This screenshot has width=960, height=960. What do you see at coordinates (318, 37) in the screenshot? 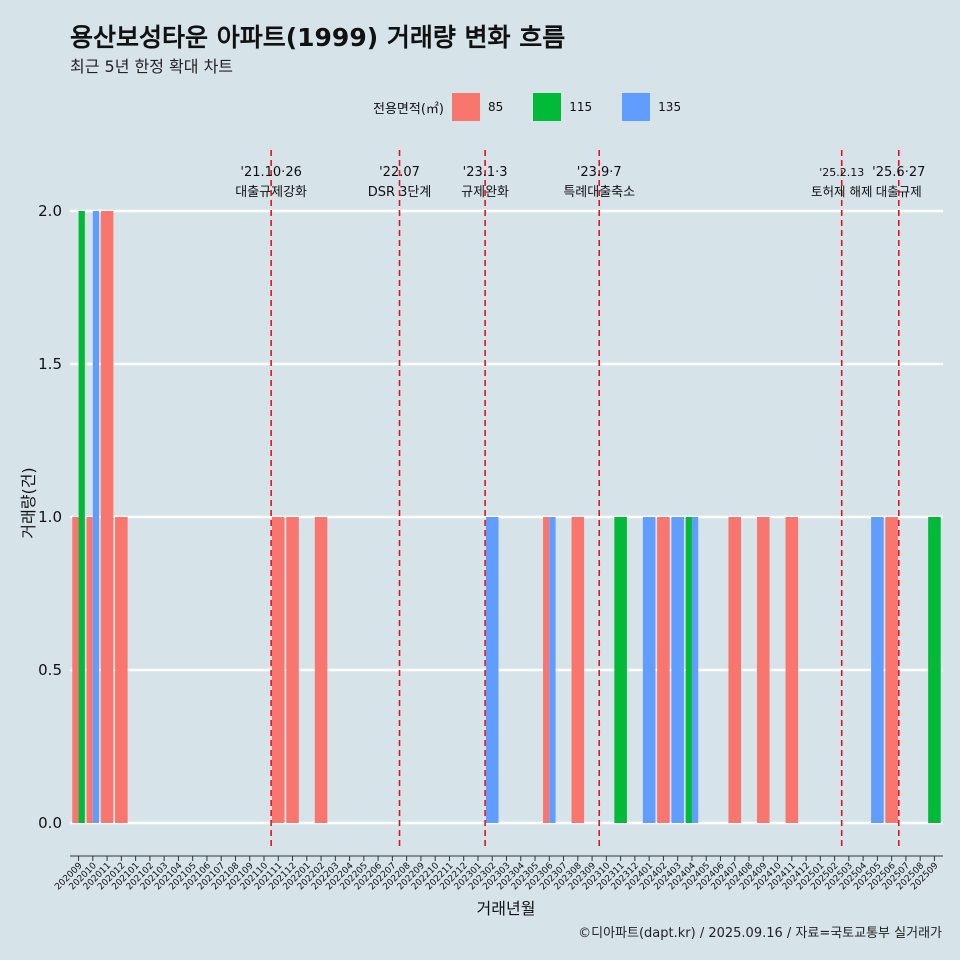
I see `chart-title: 용산보성타운 아파트(1999) 거래량 변화 흐름` at bounding box center [318, 37].